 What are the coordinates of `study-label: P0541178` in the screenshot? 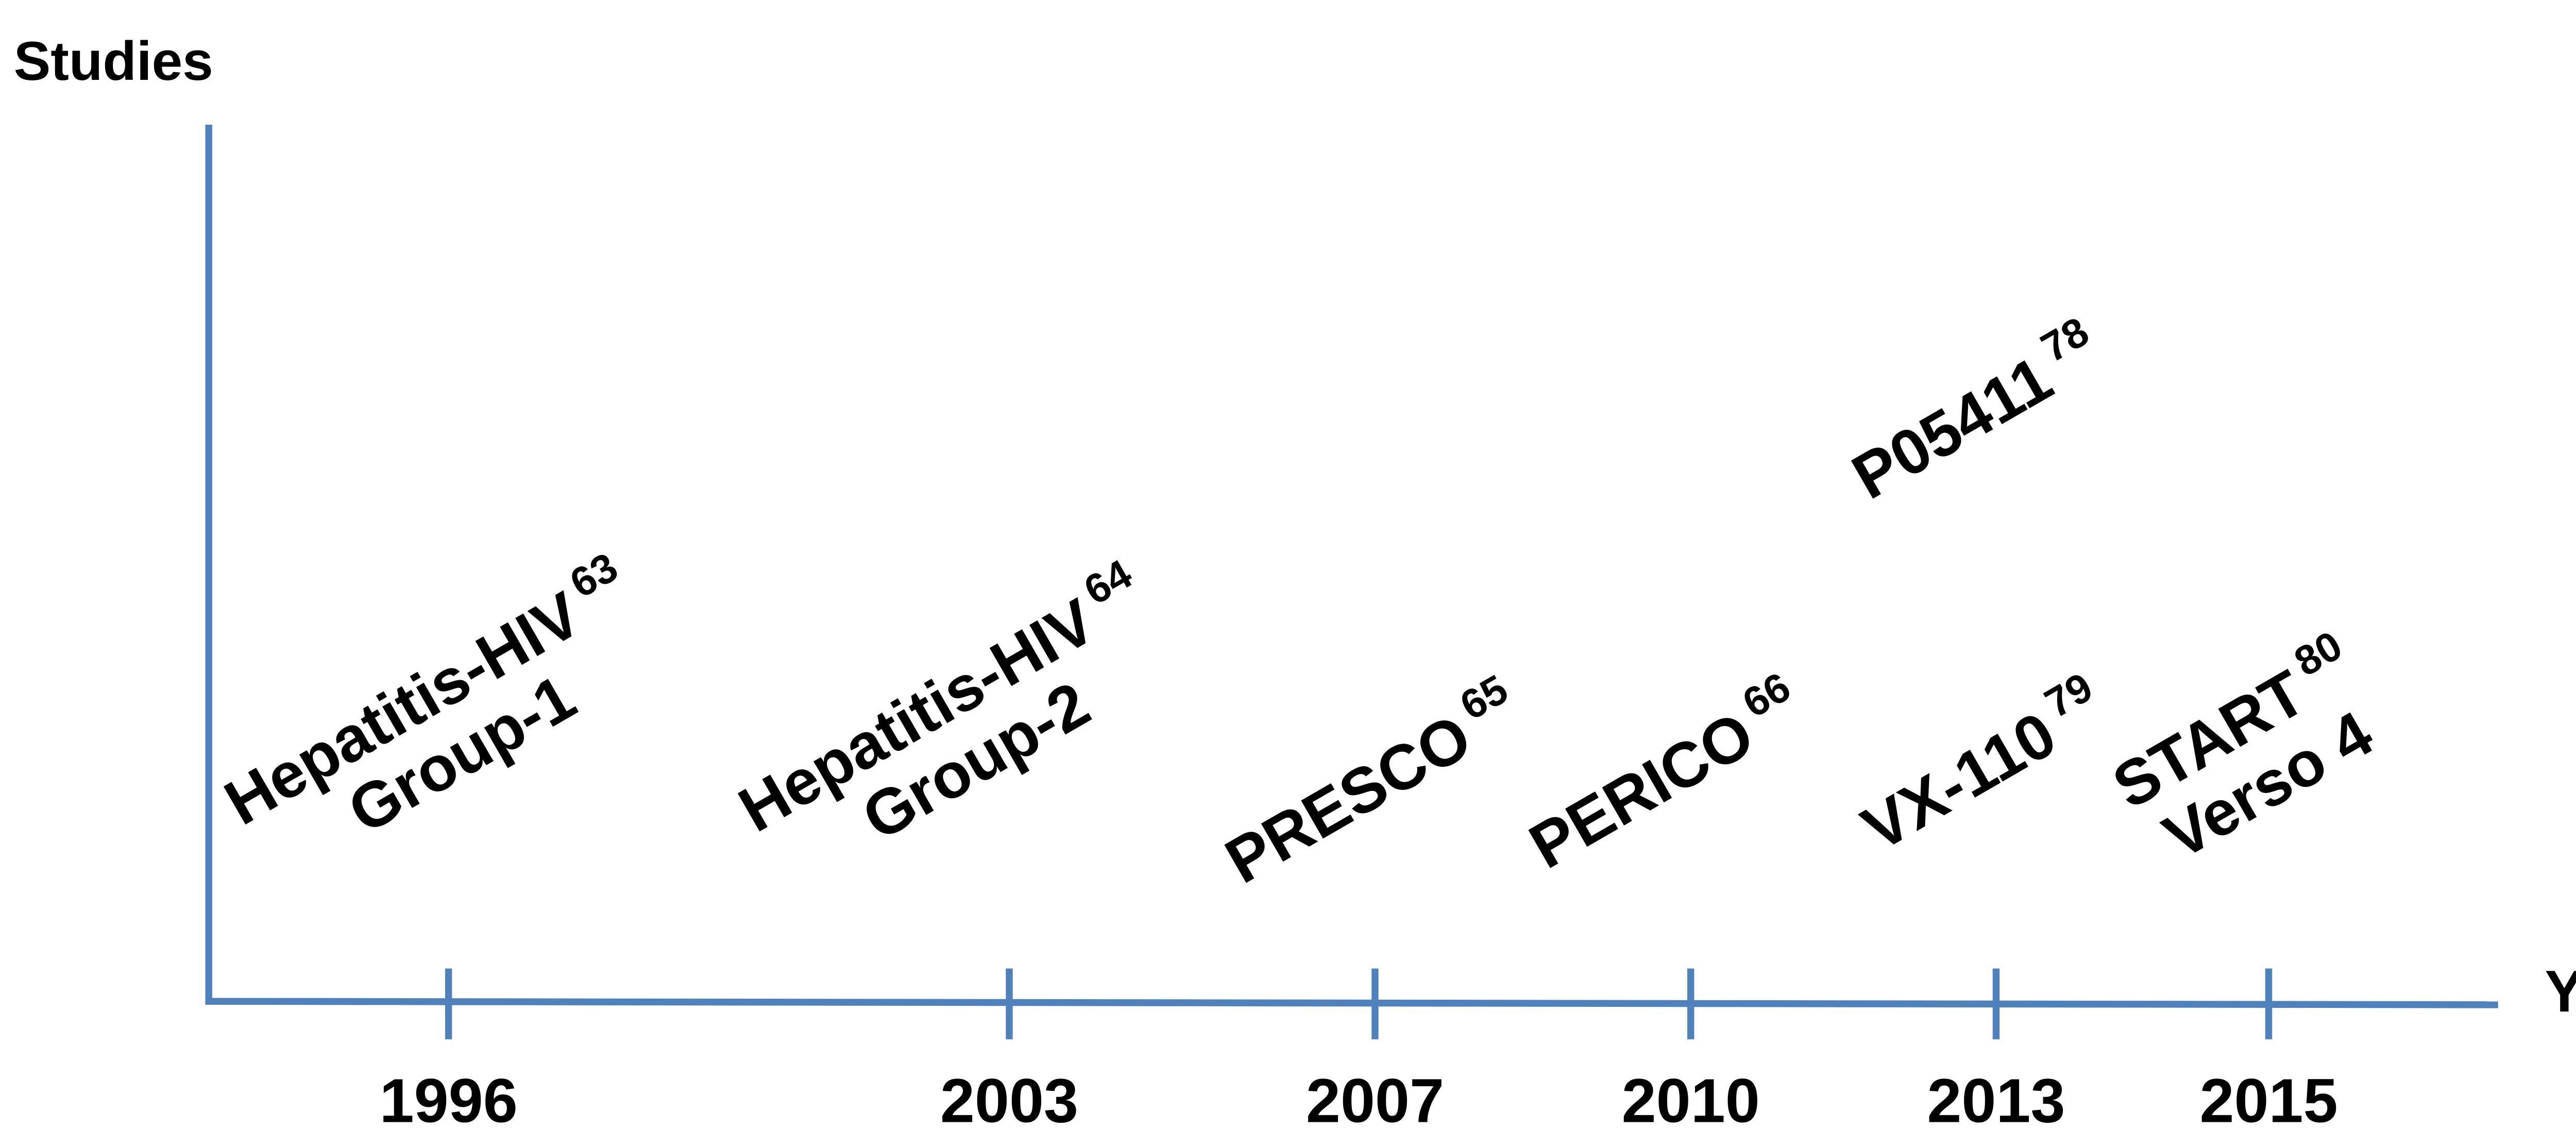 It's located at (1974, 410).